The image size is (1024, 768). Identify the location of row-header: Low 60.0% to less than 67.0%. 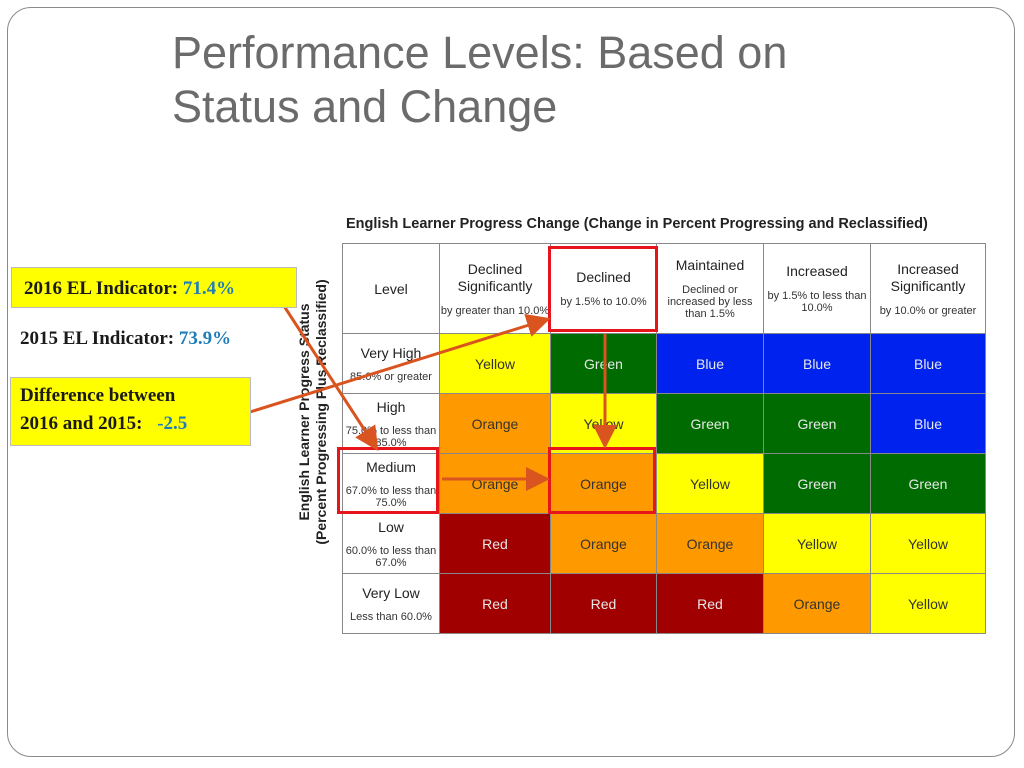
(391, 543).